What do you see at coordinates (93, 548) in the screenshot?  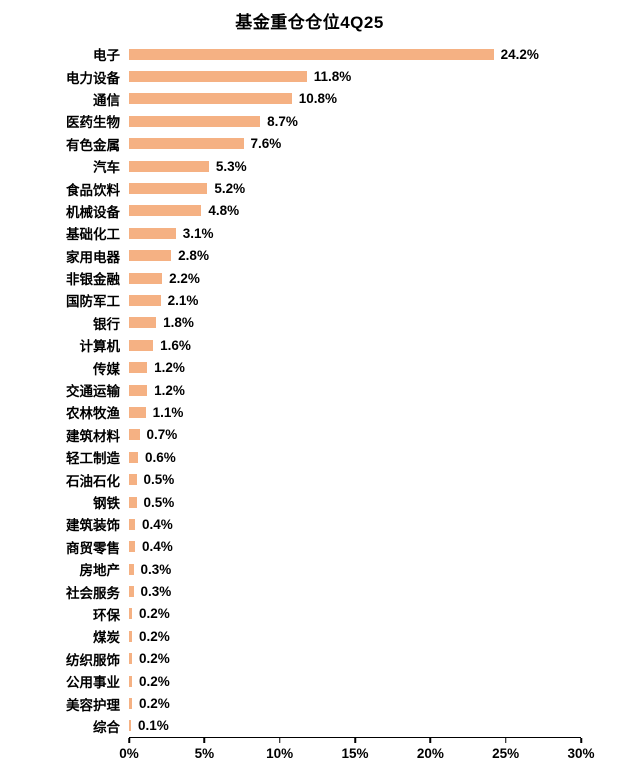 I see `category-label: 商贸零售` at bounding box center [93, 548].